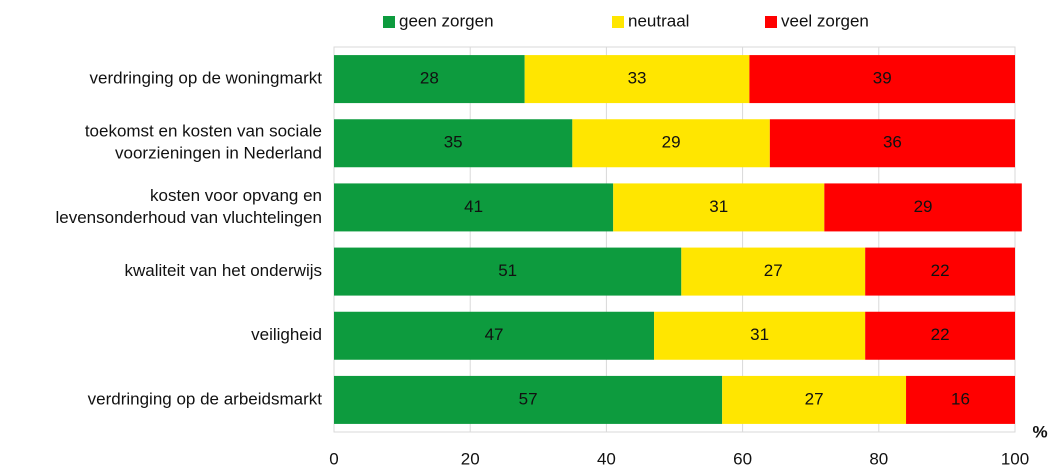 The image size is (1049, 474). Describe the element at coordinates (606, 458) in the screenshot. I see `x-tick-label: 40` at that location.